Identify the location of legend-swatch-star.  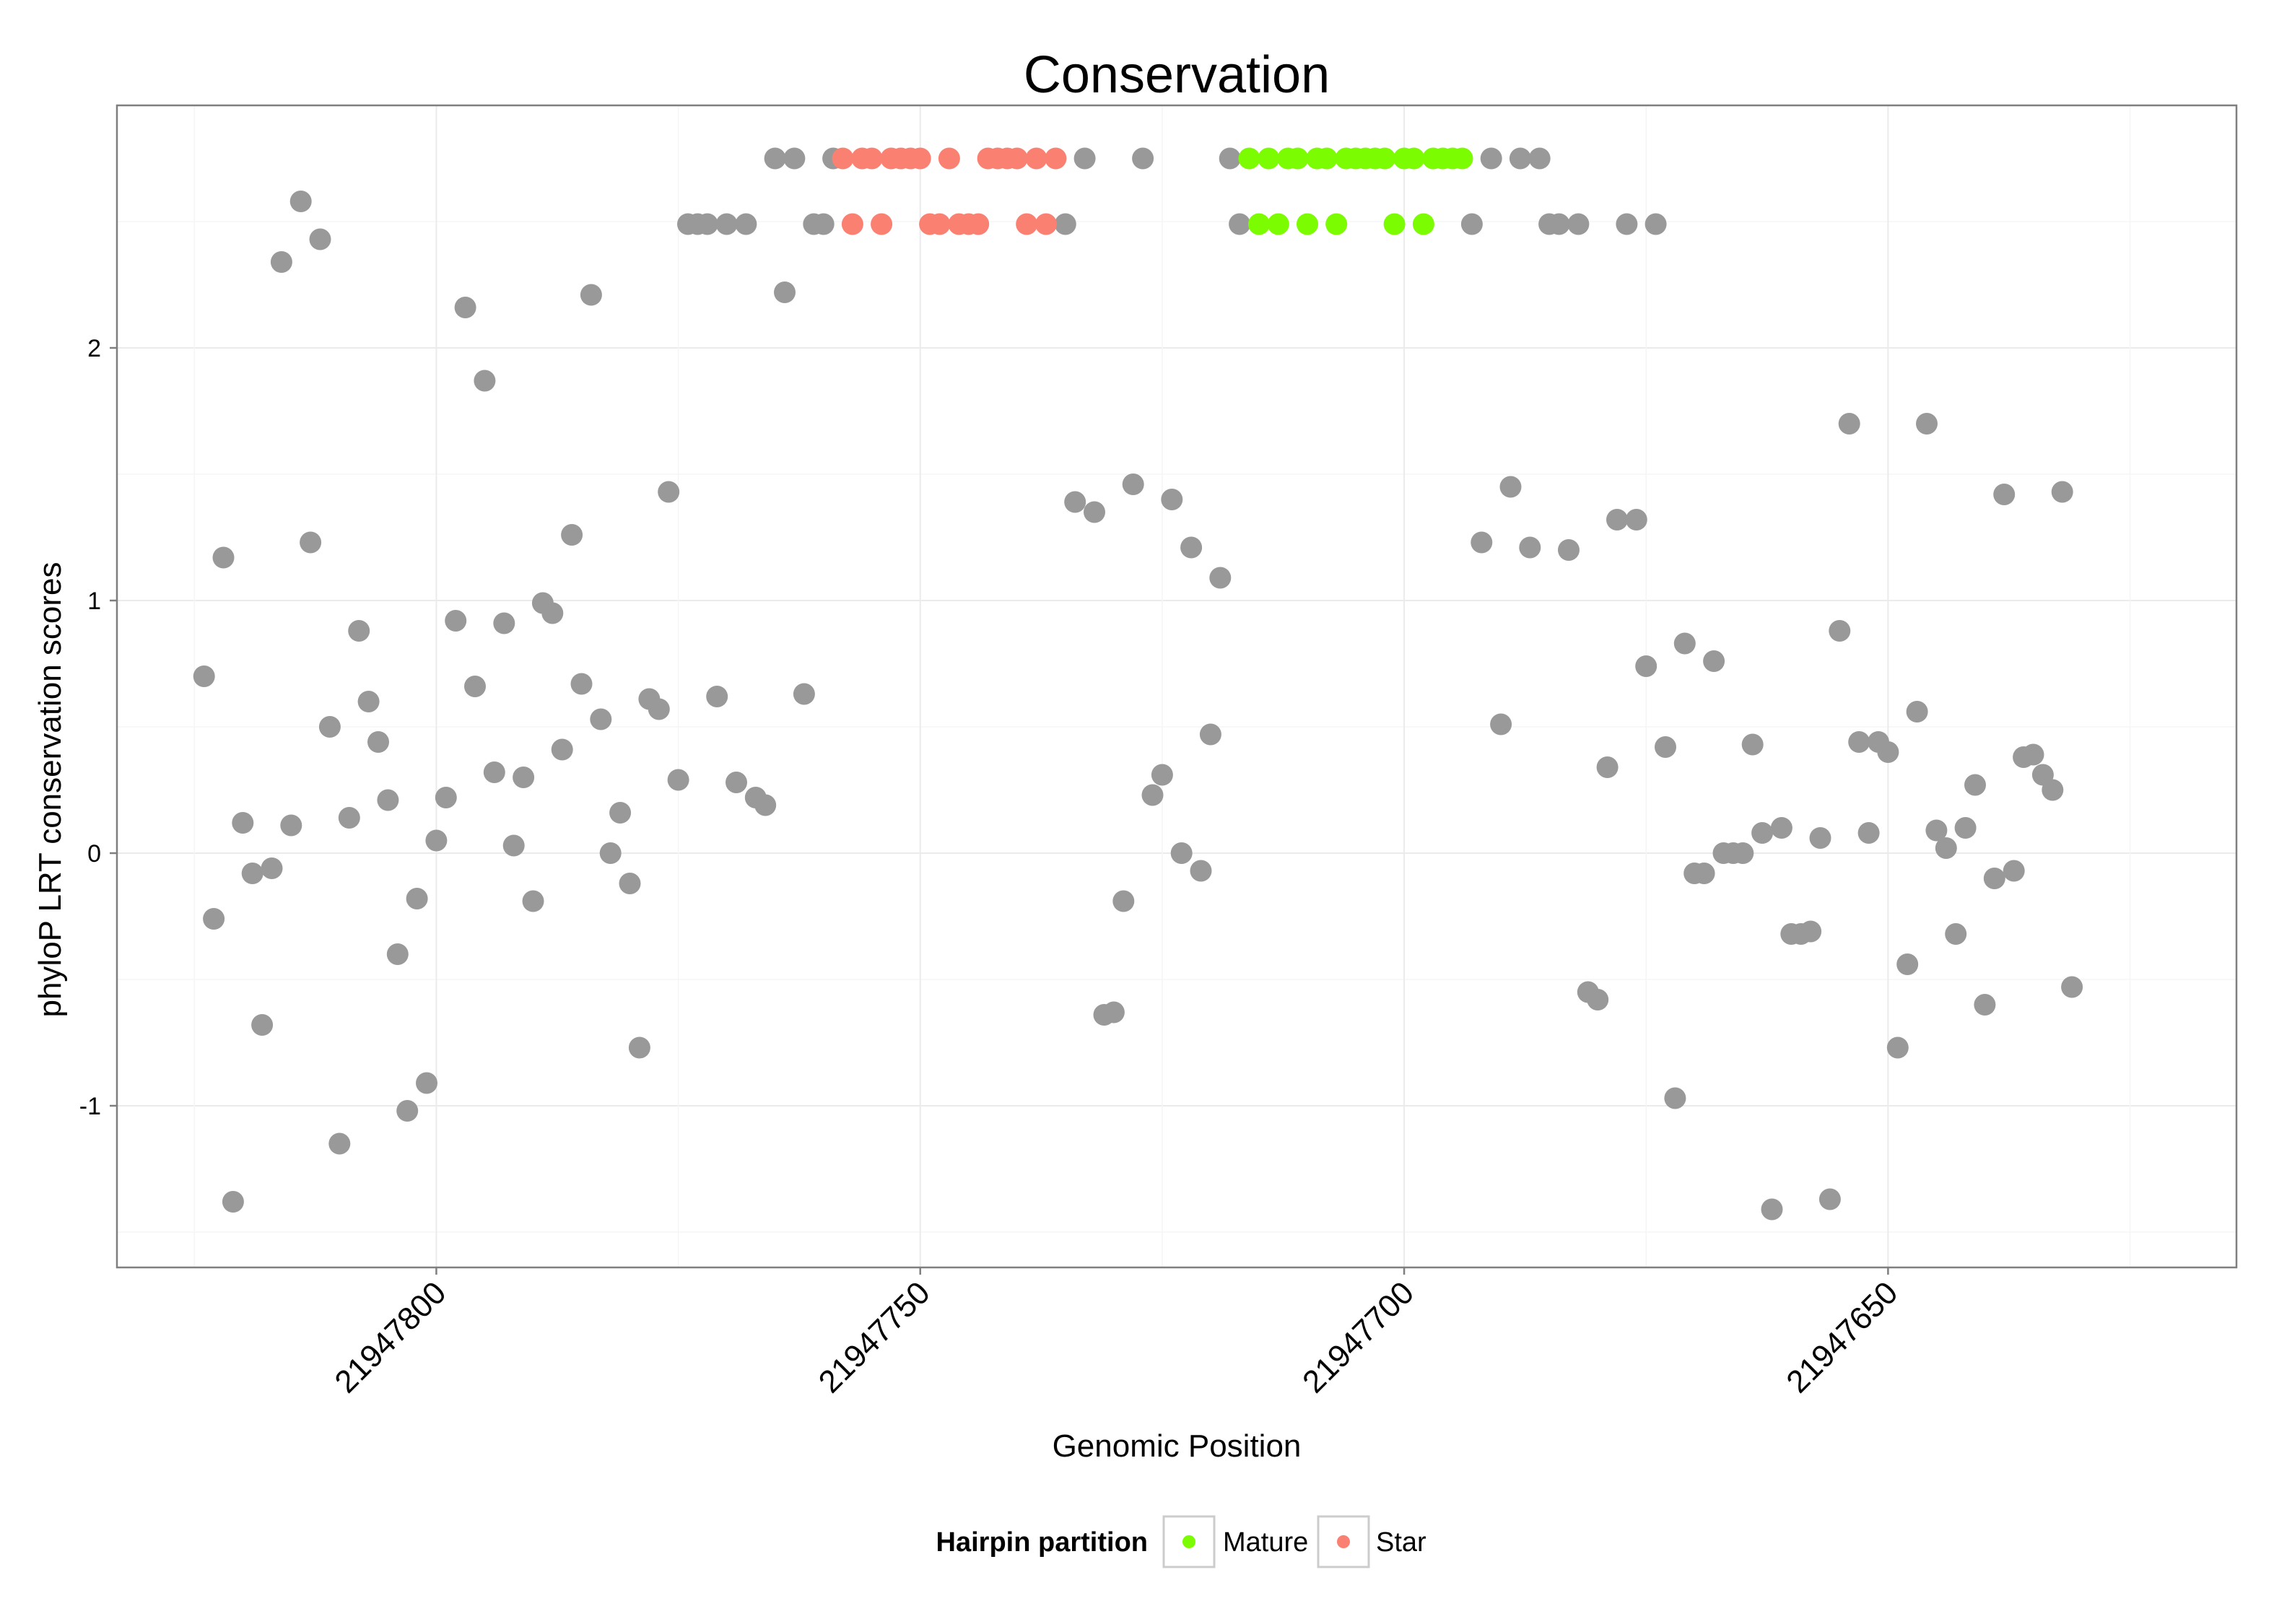
(1343, 1541).